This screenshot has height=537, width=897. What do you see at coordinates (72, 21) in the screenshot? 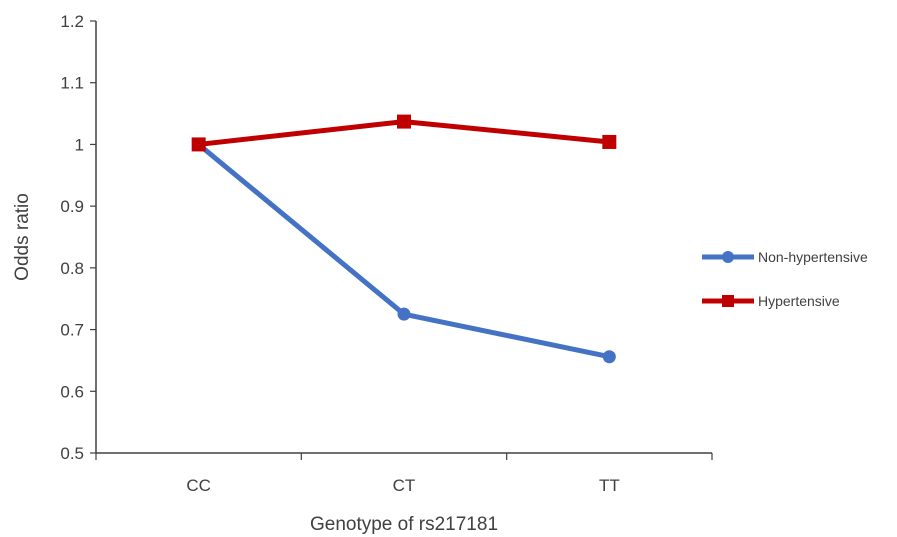
I see `y-tick-label: 1.2` at bounding box center [72, 21].